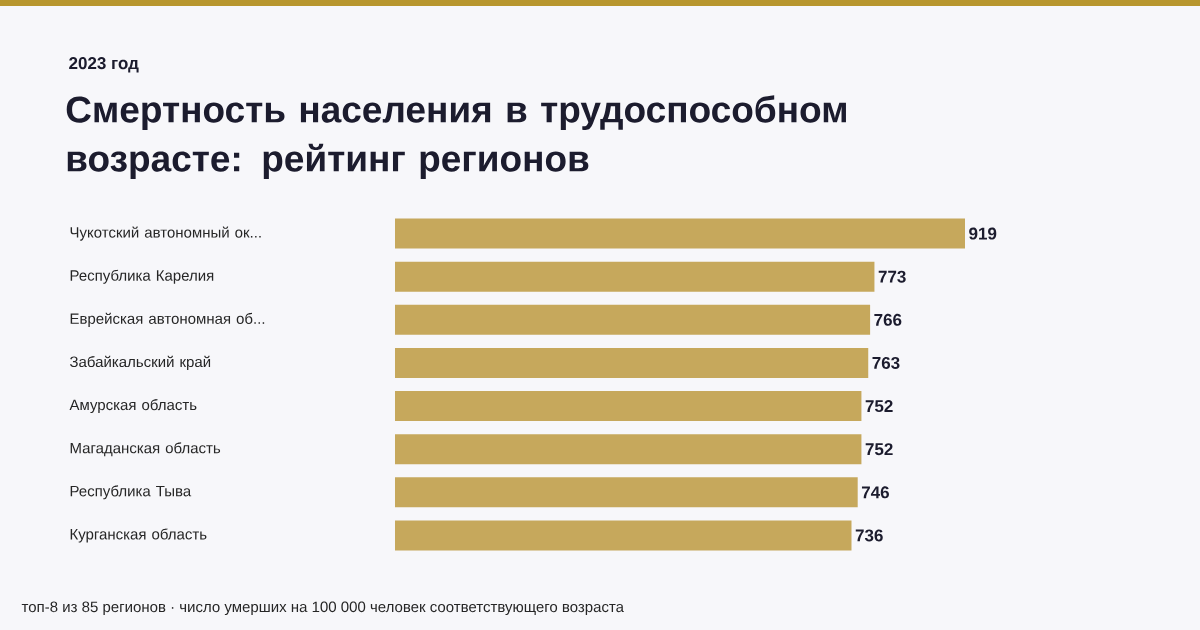  I want to click on data-label: 766, so click(888, 319).